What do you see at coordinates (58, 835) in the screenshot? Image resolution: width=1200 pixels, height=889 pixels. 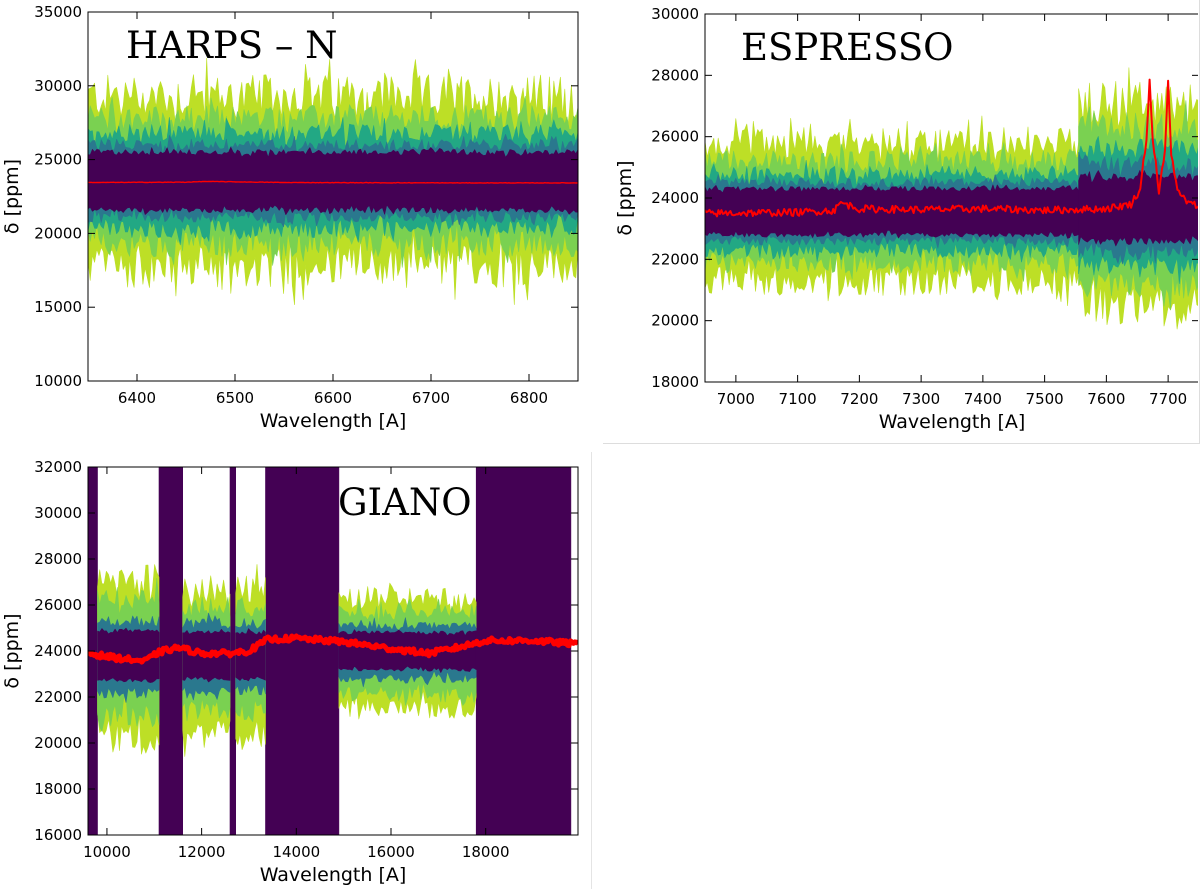 I see `y-tick-label: 16000` at bounding box center [58, 835].